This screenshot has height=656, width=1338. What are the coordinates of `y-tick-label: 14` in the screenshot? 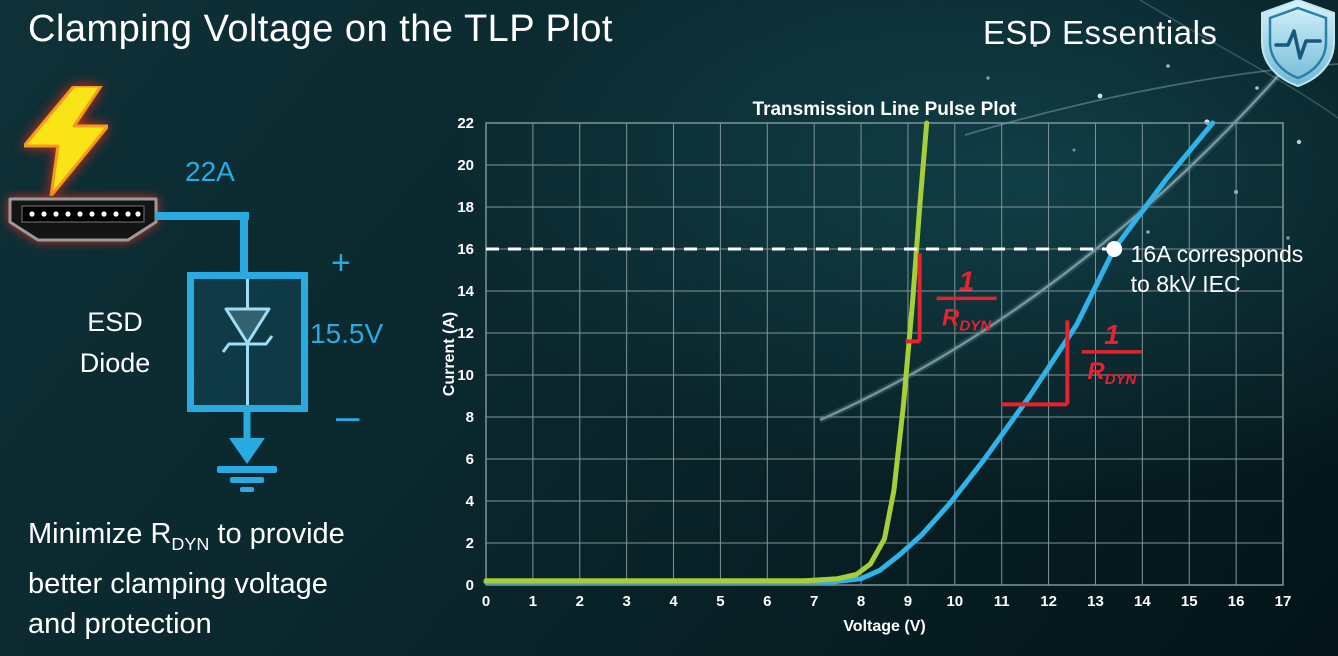 It's located at (465, 291).